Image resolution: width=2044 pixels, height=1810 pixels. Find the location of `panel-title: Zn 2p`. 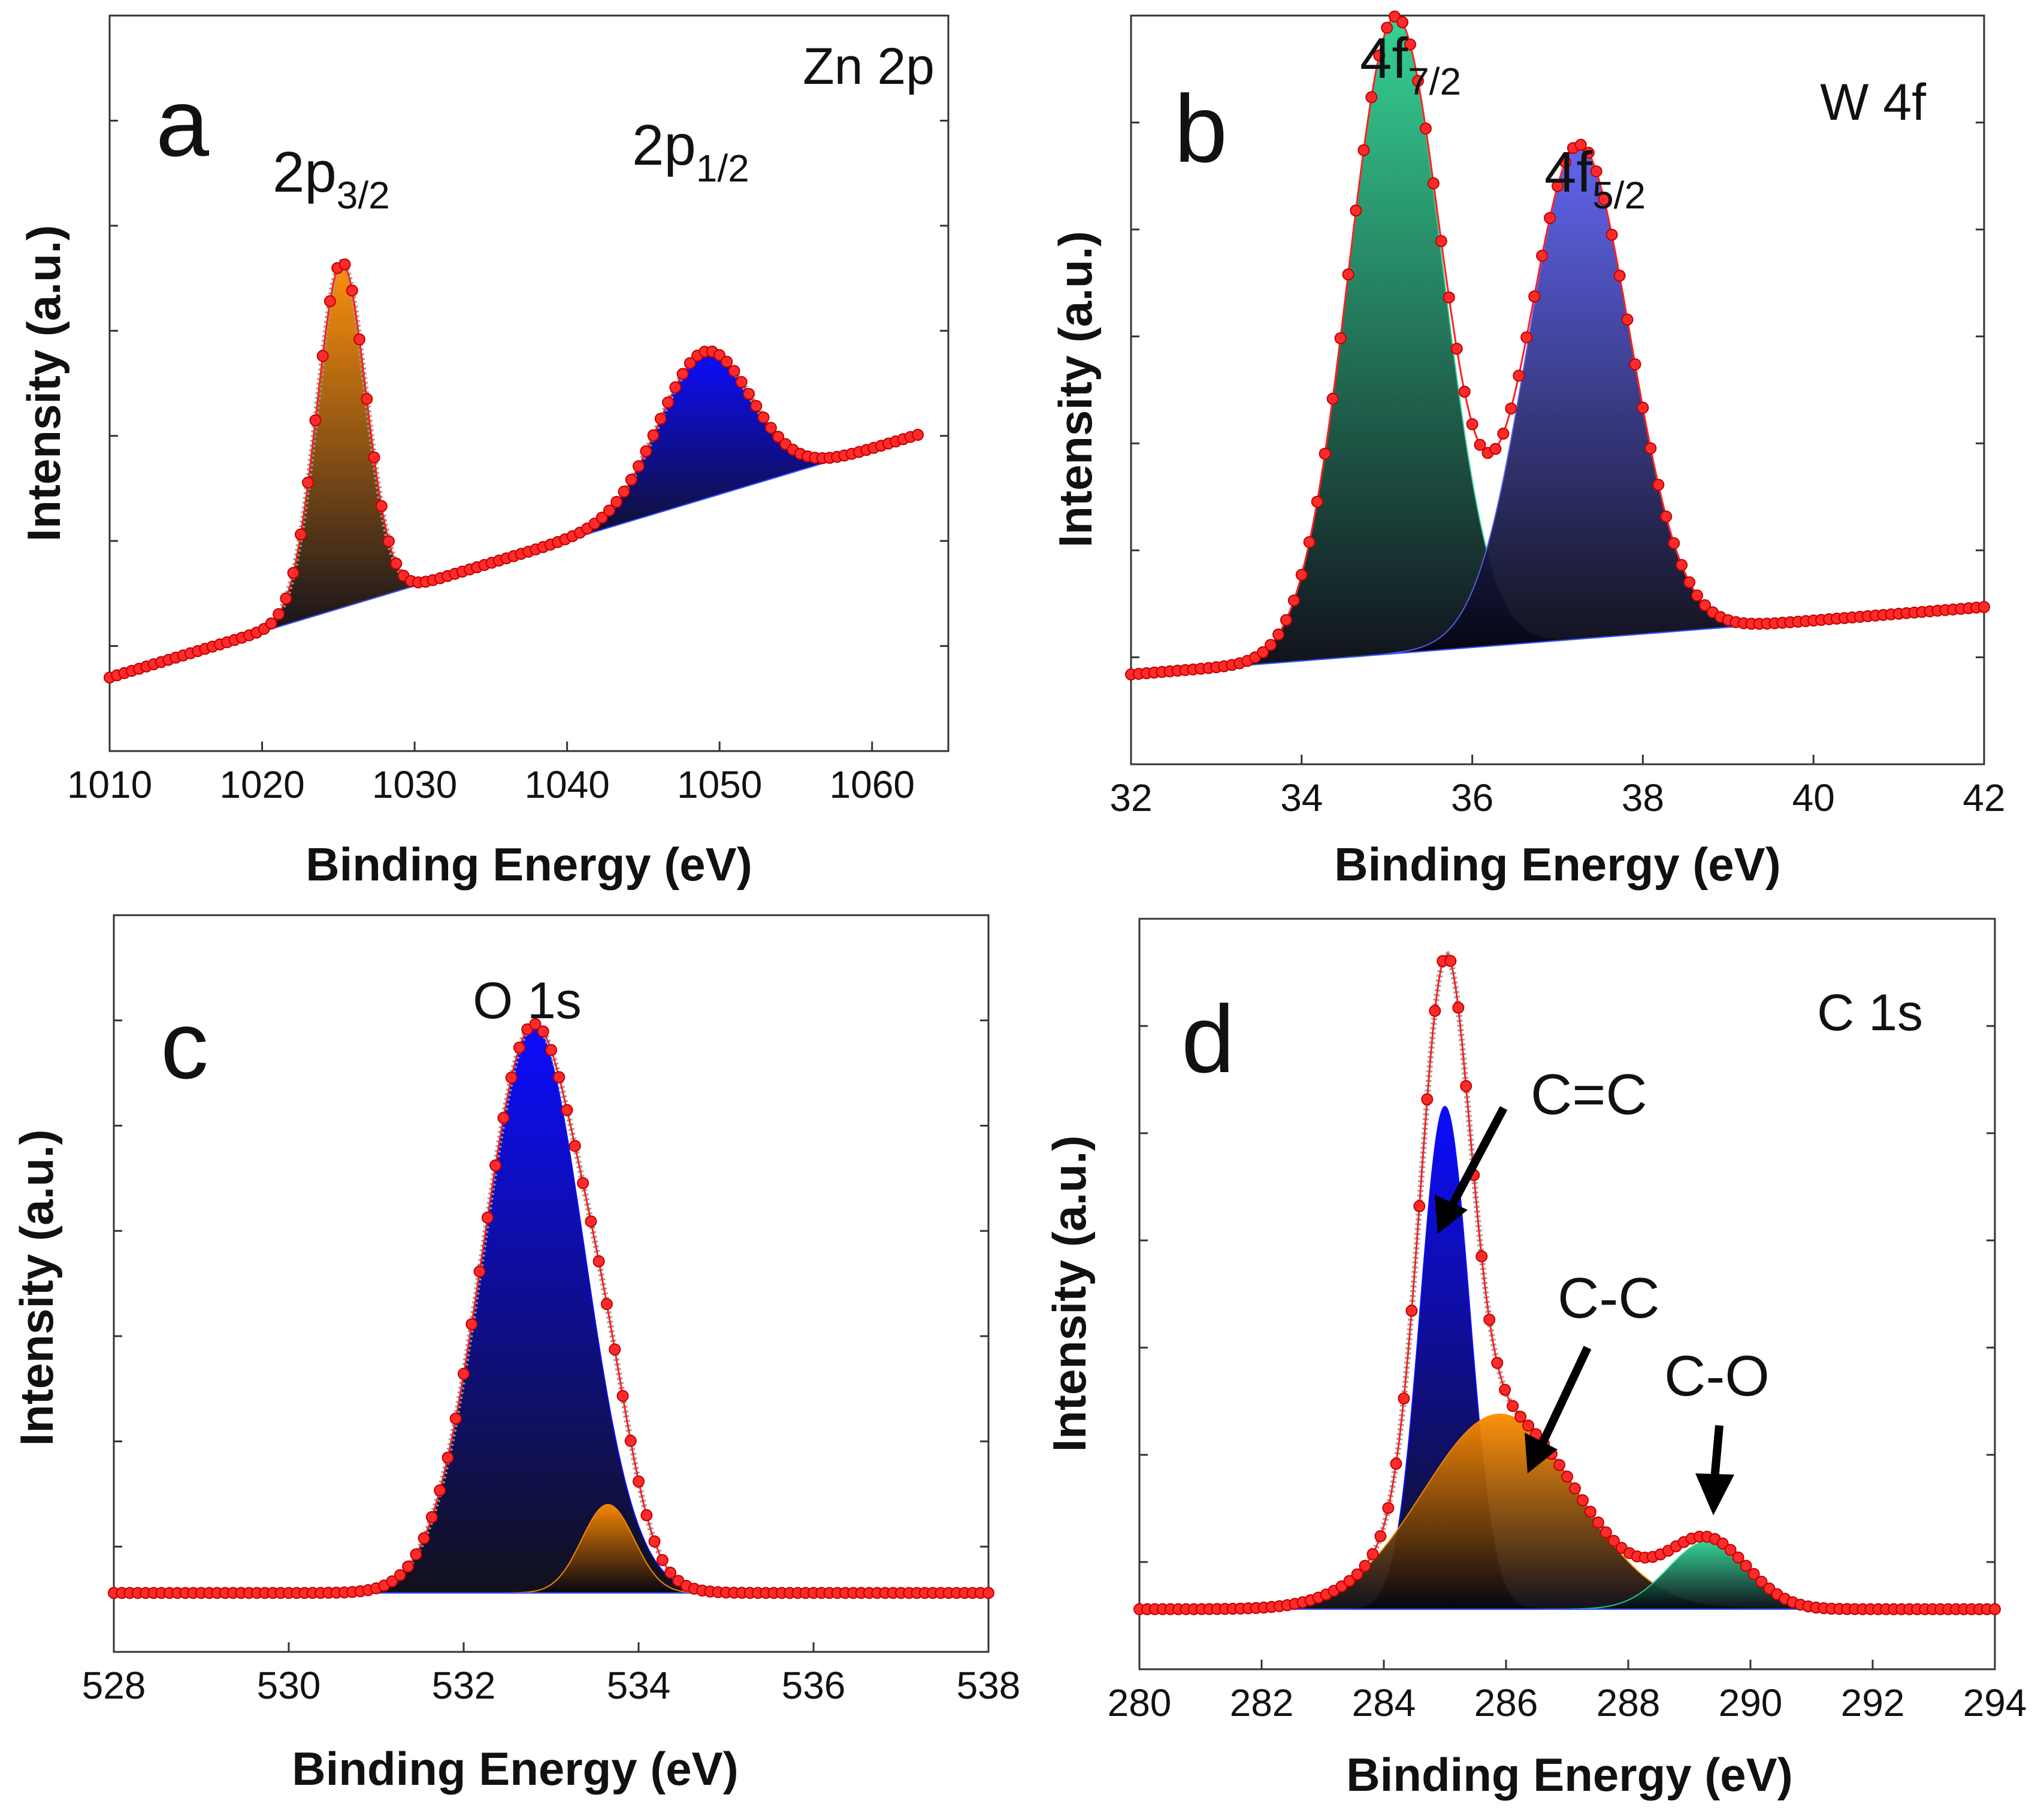

panel-title: Zn 2p is located at coordinates (869, 66).